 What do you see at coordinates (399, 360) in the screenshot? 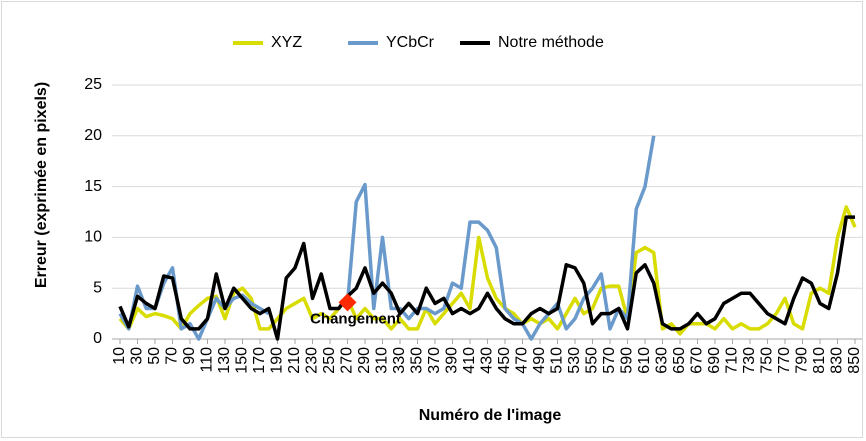
I see `x-tick-label: 330` at bounding box center [399, 360].